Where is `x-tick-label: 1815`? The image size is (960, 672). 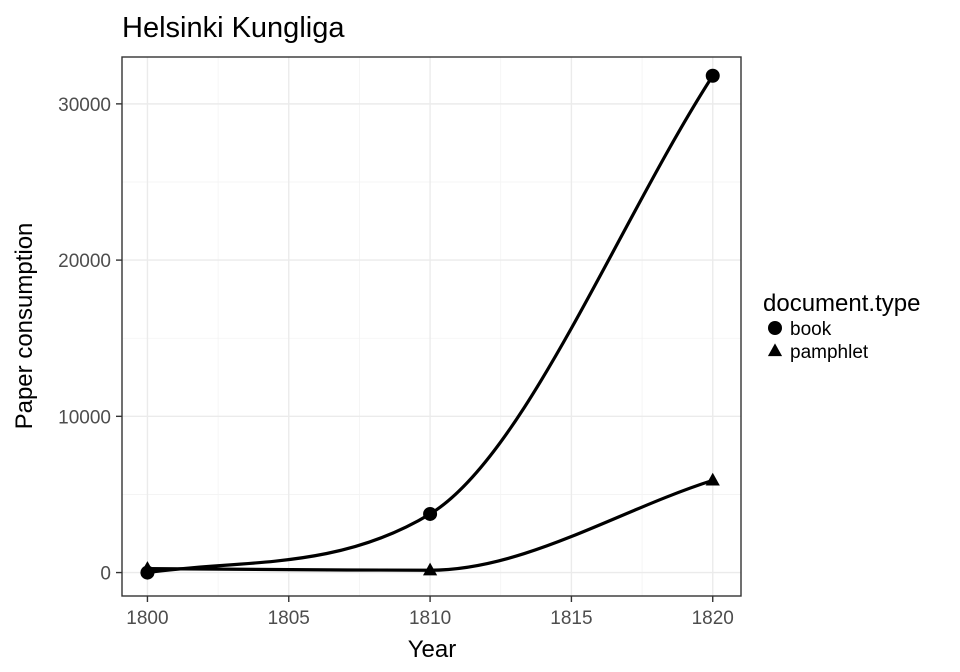 x-tick-label: 1815 is located at coordinates (571, 618).